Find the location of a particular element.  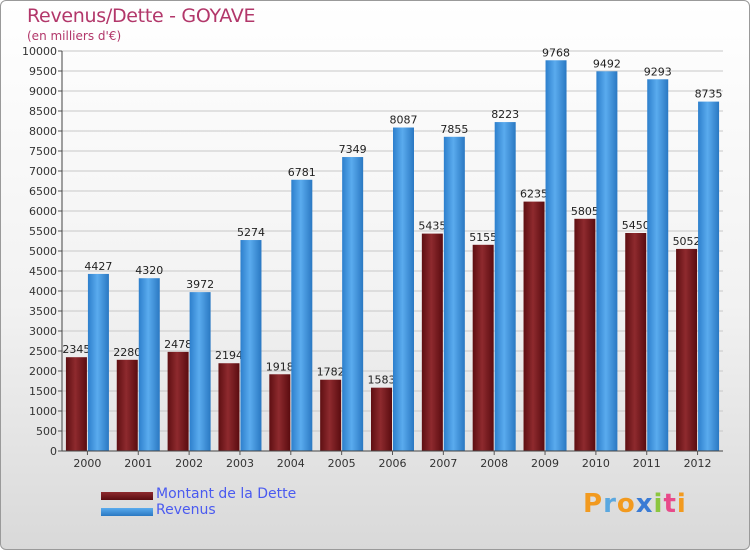

y-tick-label: 4000 is located at coordinates (43, 291).